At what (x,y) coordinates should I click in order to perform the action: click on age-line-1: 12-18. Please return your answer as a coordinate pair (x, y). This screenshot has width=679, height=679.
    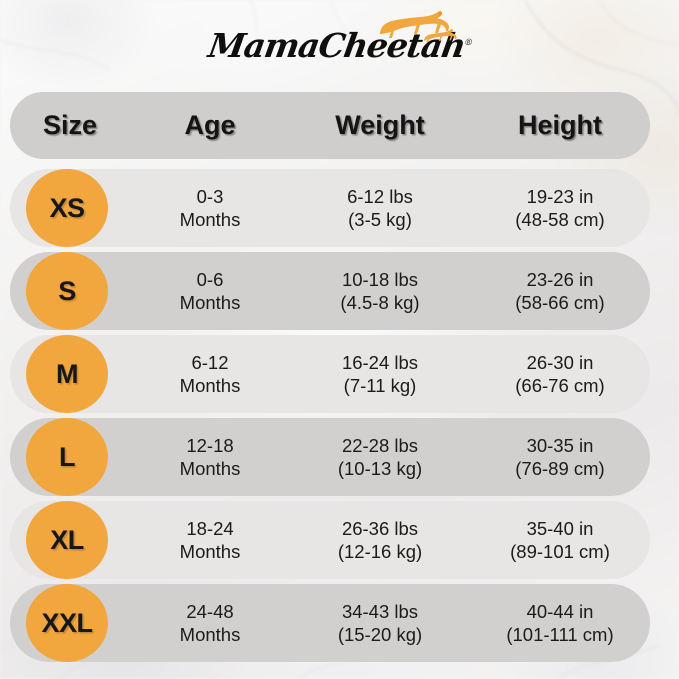
    Looking at the image, I should click on (210, 445).